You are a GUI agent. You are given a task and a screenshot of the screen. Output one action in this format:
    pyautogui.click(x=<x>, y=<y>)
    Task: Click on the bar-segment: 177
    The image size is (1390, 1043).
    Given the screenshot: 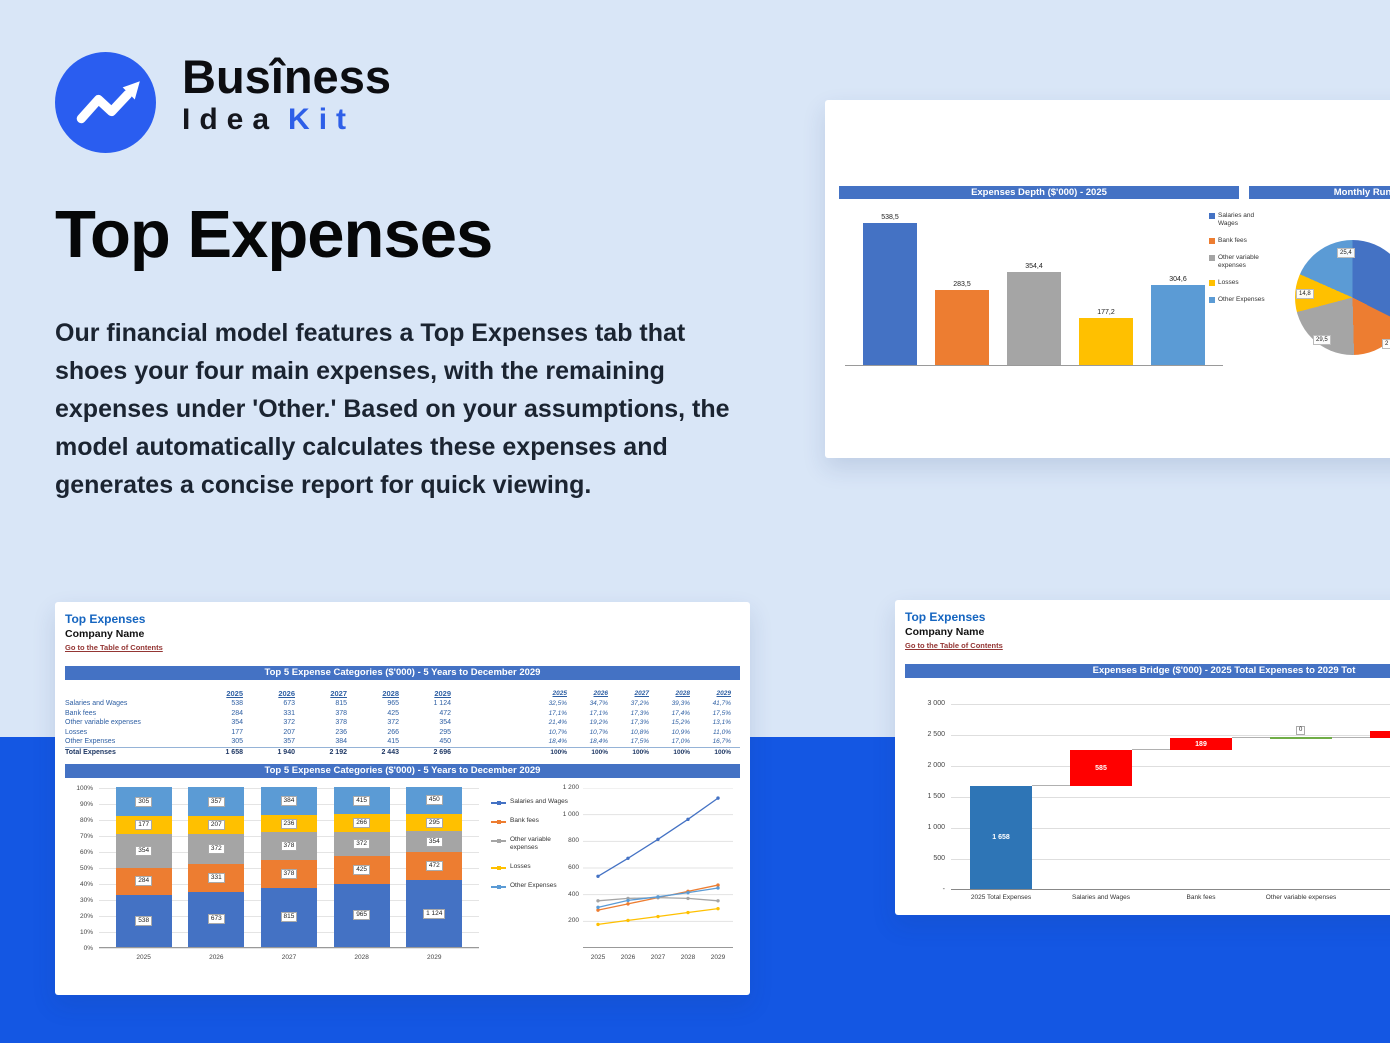 What is the action you would take?
    pyautogui.click(x=143, y=825)
    